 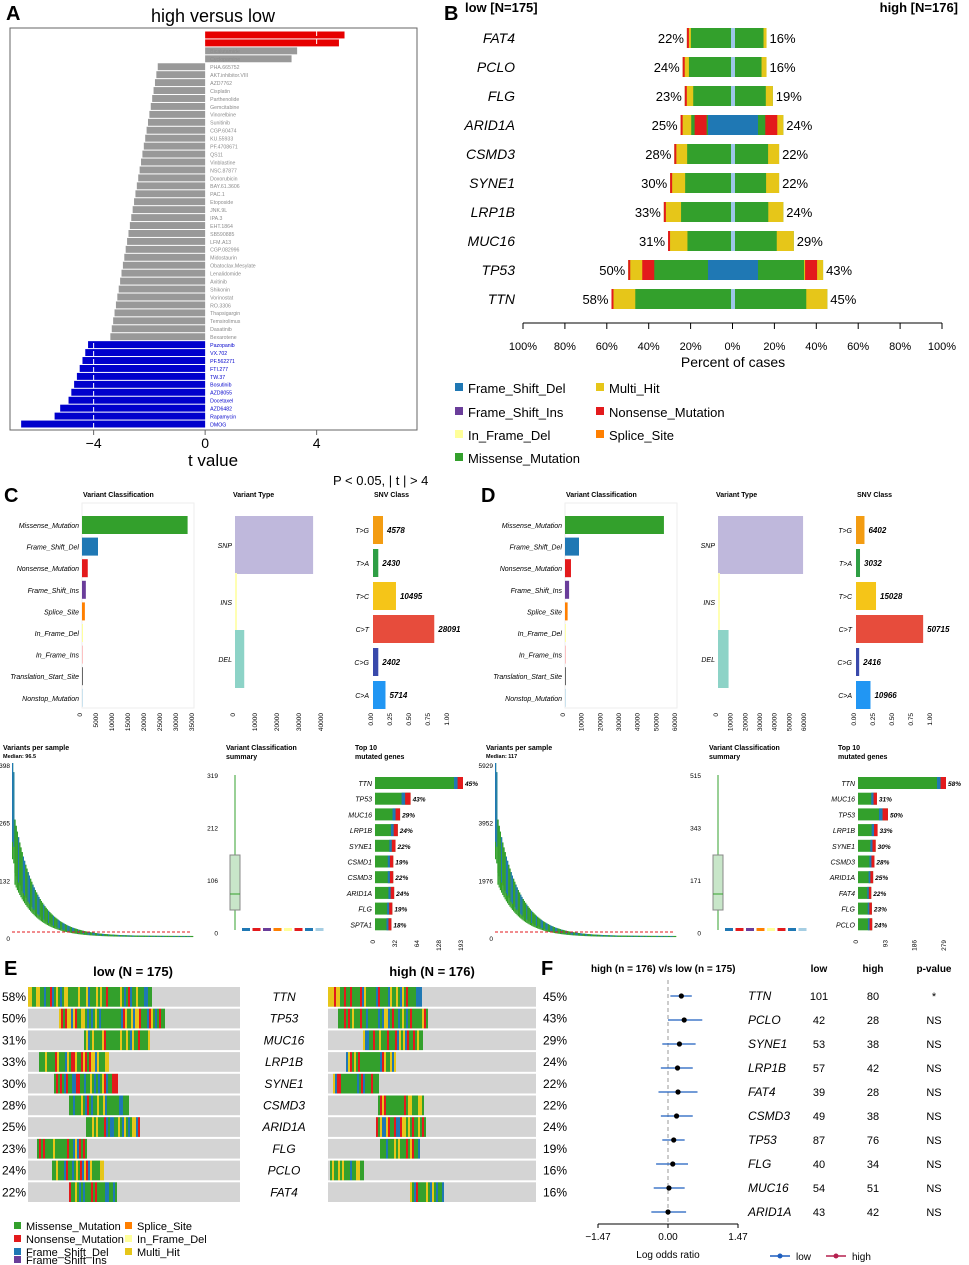 I want to click on vc-title: Variant Classification, so click(x=601, y=495).